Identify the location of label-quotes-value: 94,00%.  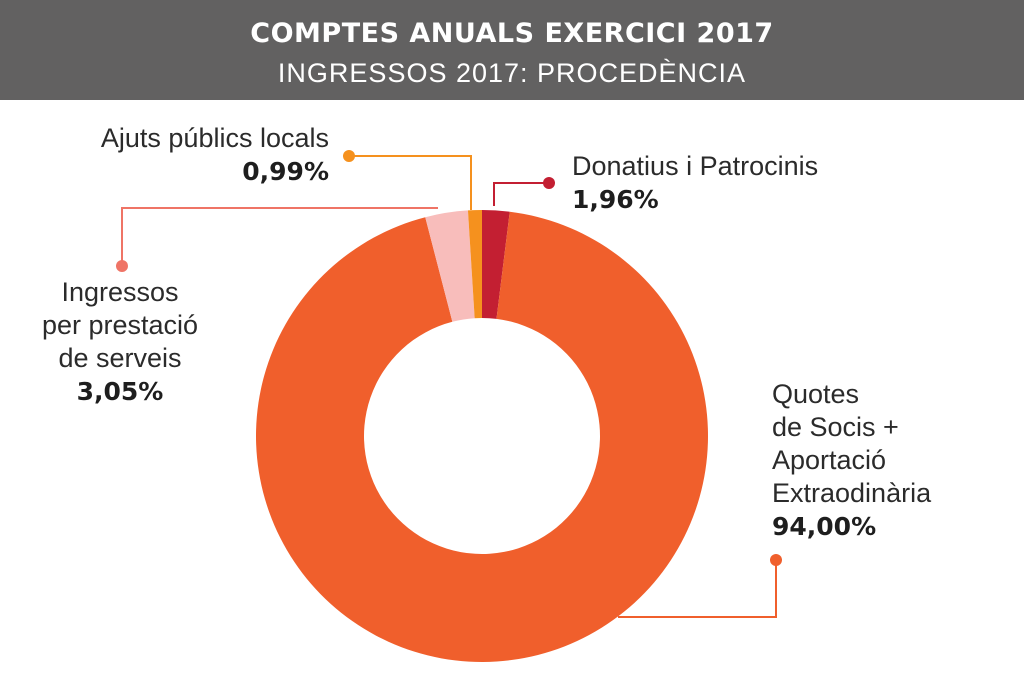
(824, 526).